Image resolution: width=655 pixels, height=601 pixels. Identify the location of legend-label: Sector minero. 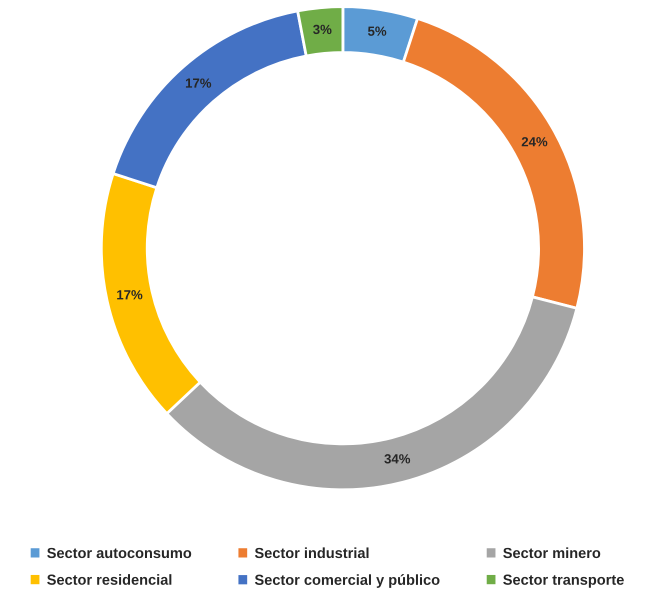
(551, 552).